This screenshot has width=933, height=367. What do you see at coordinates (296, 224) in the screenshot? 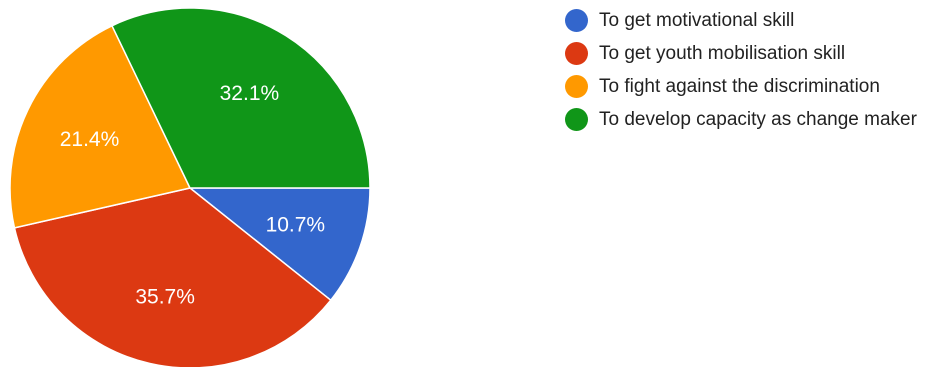
I see `slice-percent-label: 10.7%` at bounding box center [296, 224].